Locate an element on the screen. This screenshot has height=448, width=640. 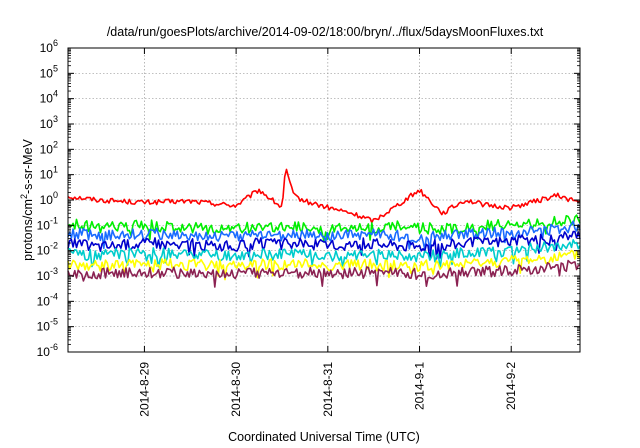
x-tick-label: 2014-9-1 is located at coordinates (420, 386).